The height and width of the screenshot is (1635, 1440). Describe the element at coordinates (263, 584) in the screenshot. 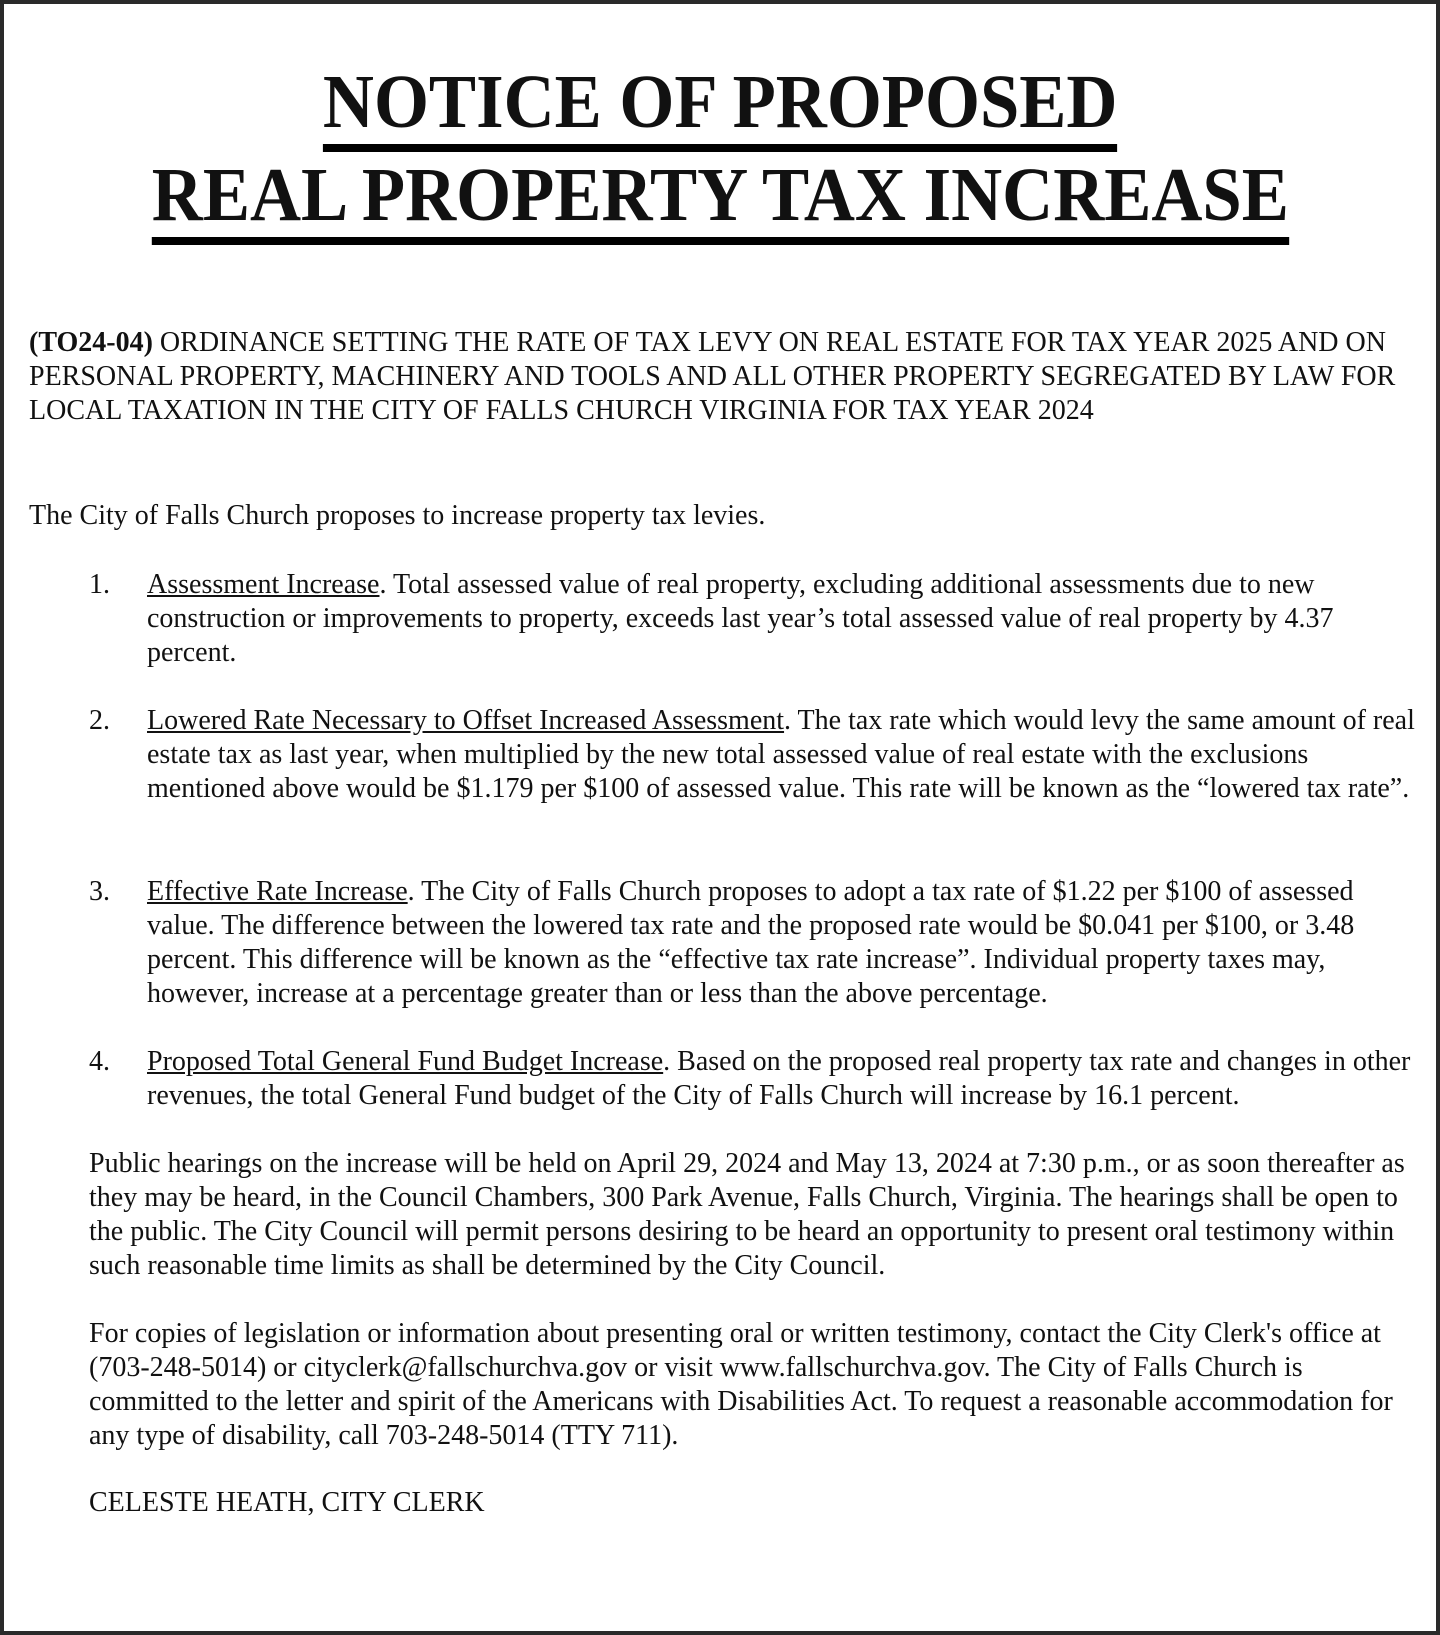

I see `item-heading: Assessment Increase` at that location.